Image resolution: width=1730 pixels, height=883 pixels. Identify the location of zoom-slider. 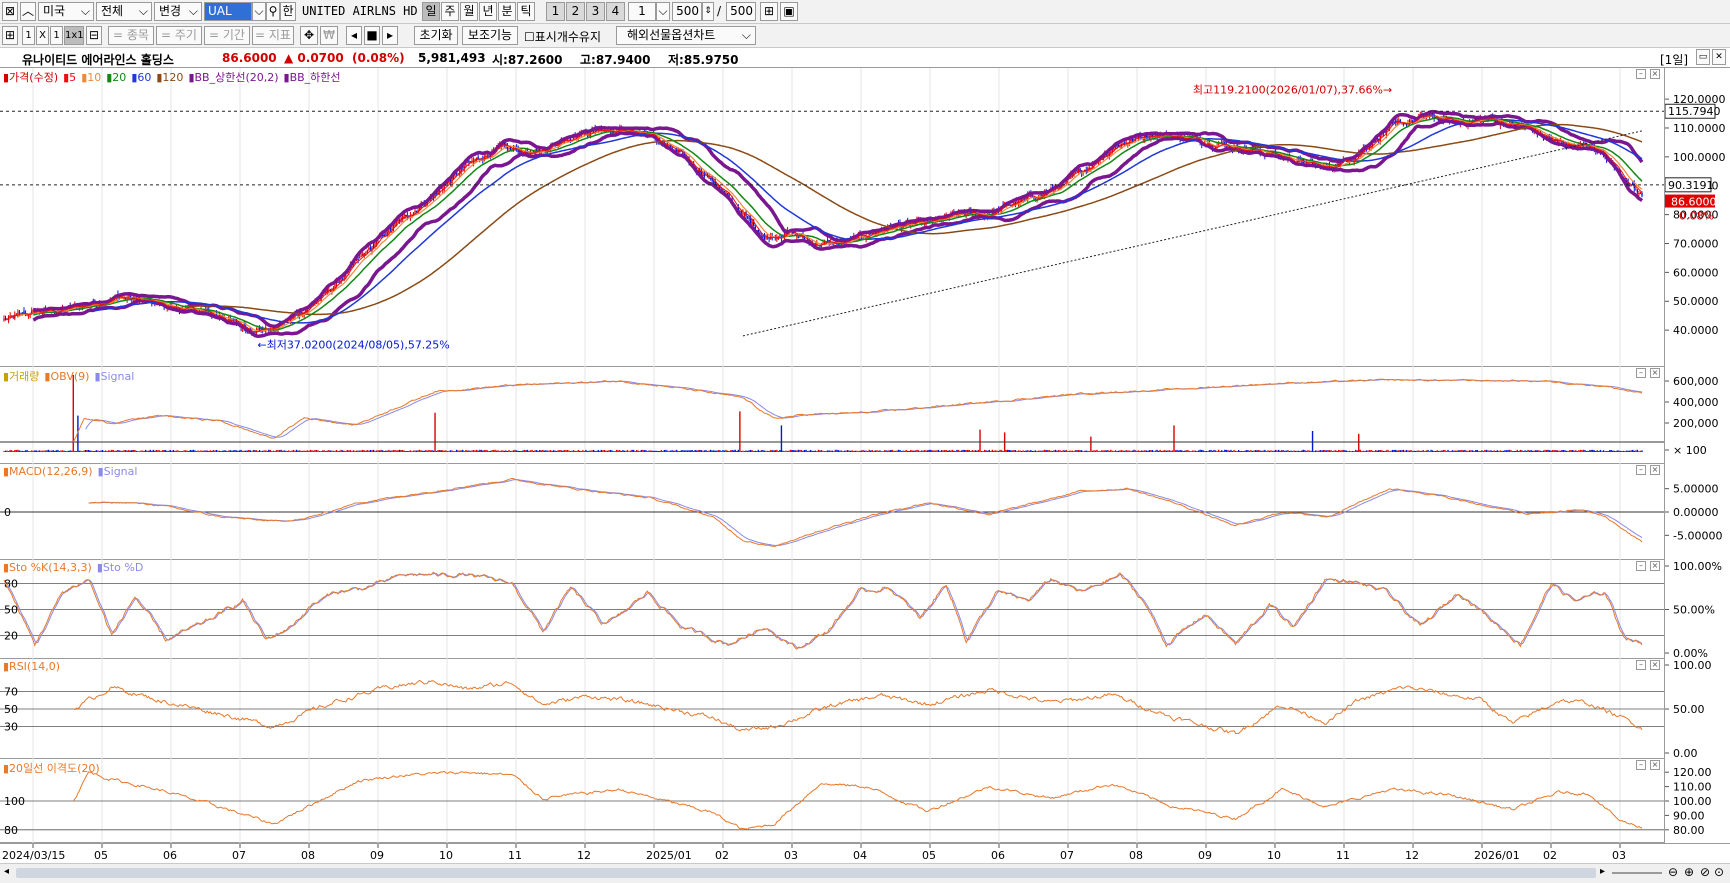
(1637, 873).